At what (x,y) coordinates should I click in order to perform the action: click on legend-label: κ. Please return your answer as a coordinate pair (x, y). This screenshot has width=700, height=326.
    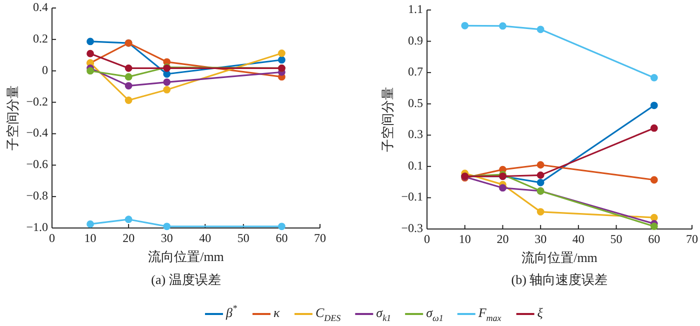
    Looking at the image, I should click on (276, 312).